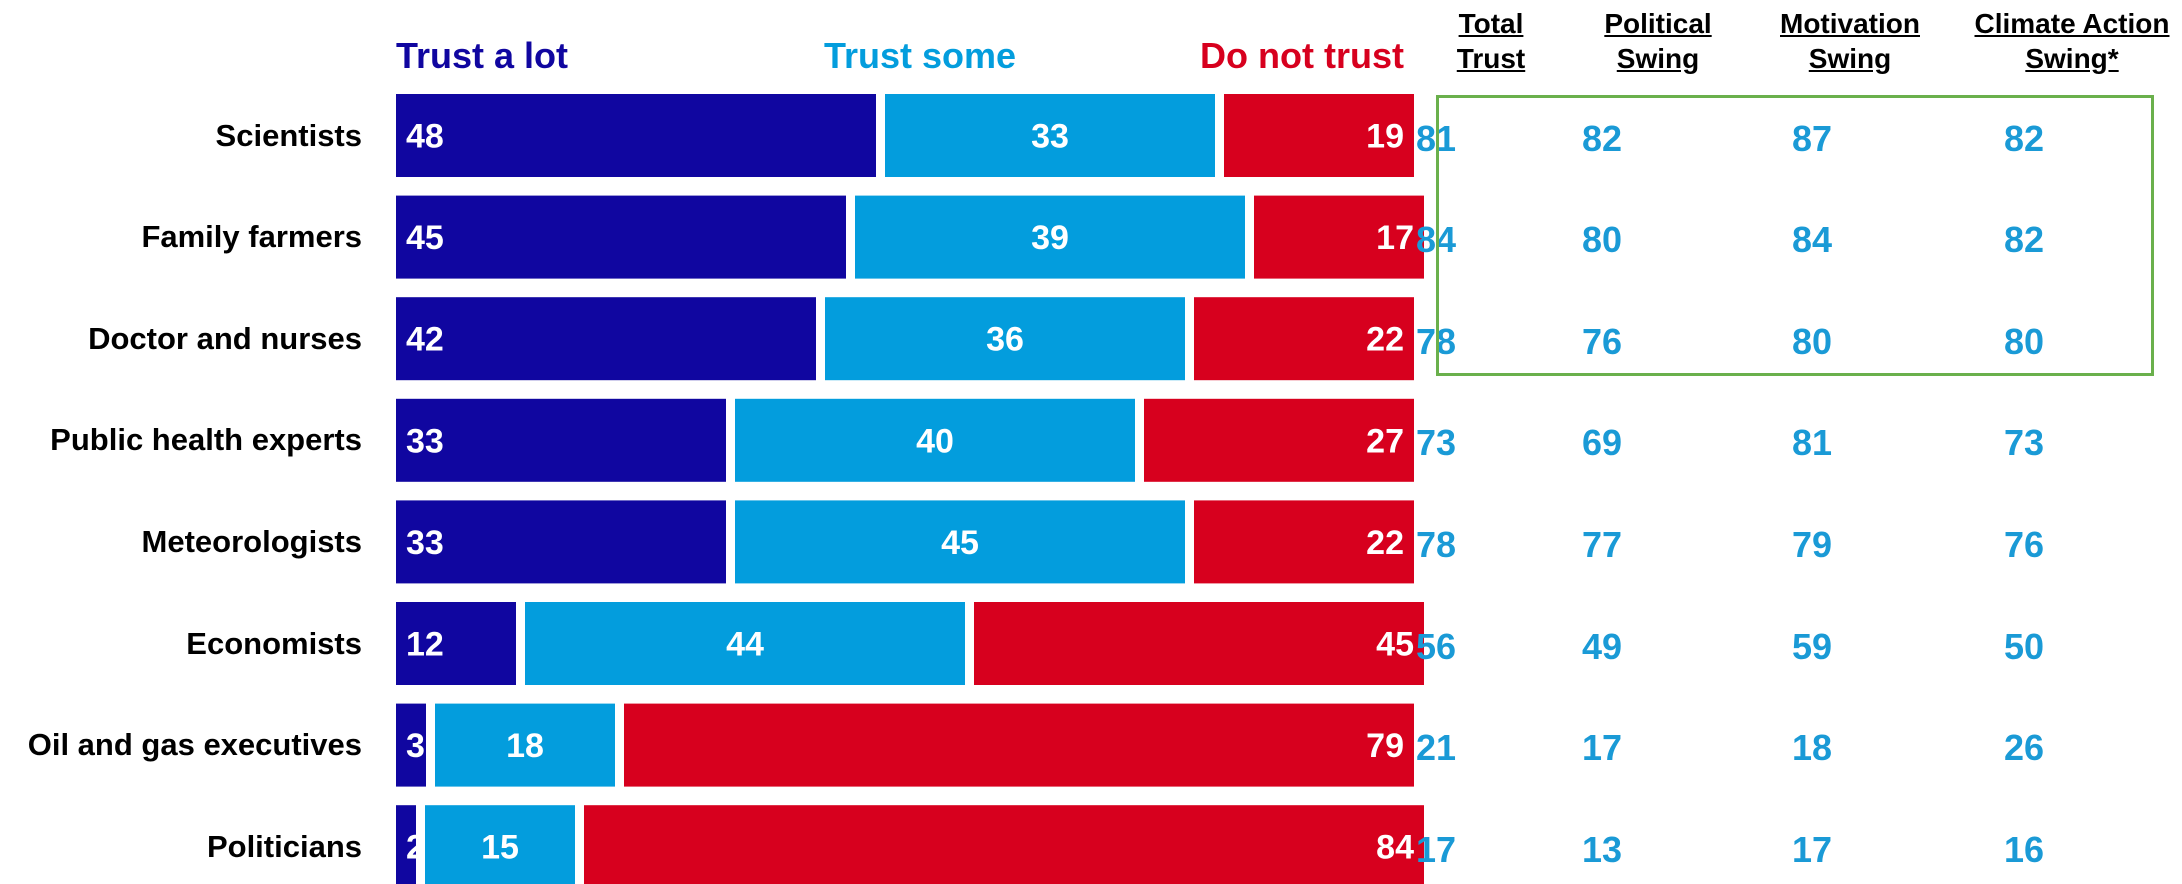  Describe the element at coordinates (1302, 55) in the screenshot. I see `legend-do-not-trust: Do not trust` at that location.